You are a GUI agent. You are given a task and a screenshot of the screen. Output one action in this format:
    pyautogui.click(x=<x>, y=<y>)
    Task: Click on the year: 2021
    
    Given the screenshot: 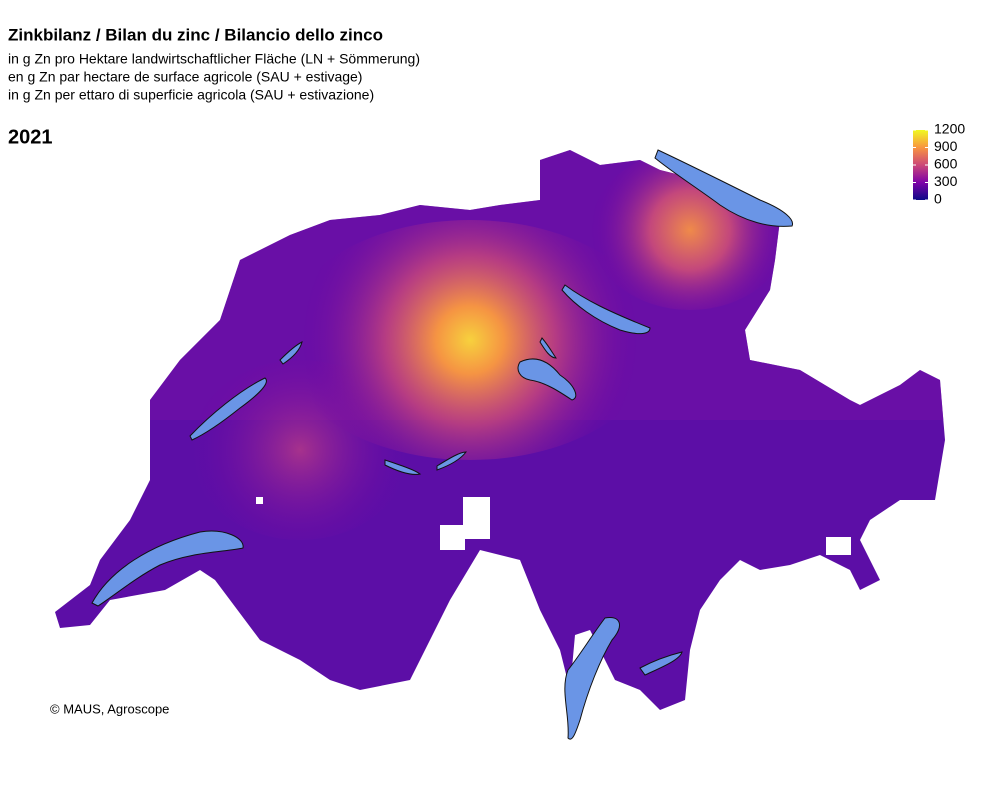 What is the action you would take?
    pyautogui.click(x=30, y=137)
    